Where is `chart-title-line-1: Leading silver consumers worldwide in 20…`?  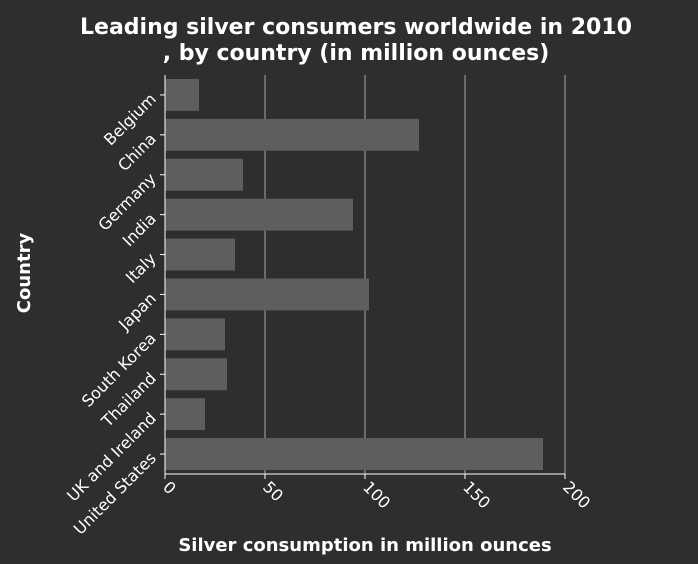
chart-title-line-1: Leading silver consumers worldwide in 20… is located at coordinates (356, 27).